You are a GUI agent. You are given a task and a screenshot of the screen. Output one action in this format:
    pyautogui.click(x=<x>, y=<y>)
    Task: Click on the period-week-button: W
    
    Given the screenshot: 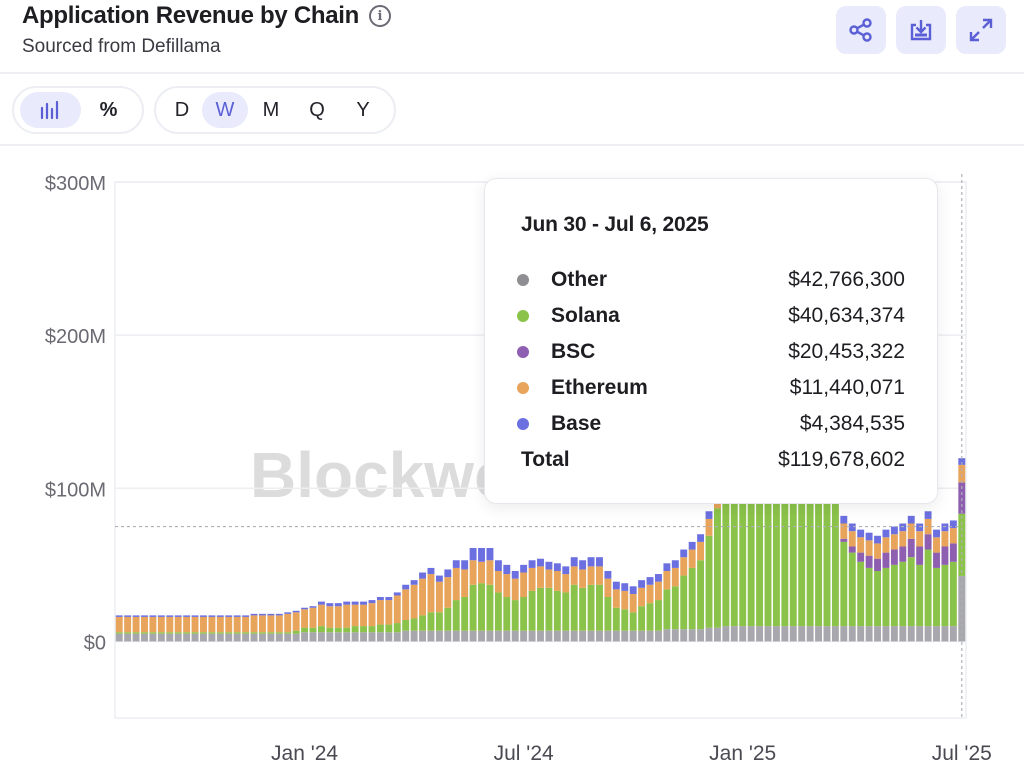 What is the action you would take?
    pyautogui.click(x=225, y=110)
    